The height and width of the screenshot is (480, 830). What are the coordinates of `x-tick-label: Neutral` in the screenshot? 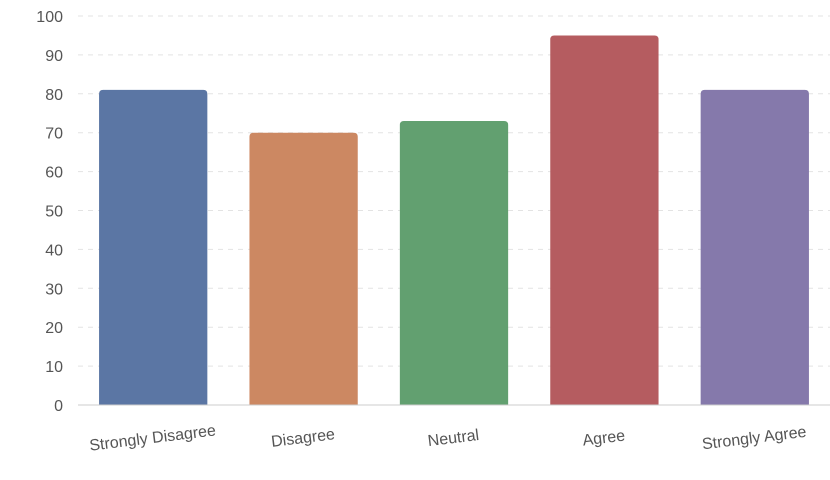 It's located at (453, 438).